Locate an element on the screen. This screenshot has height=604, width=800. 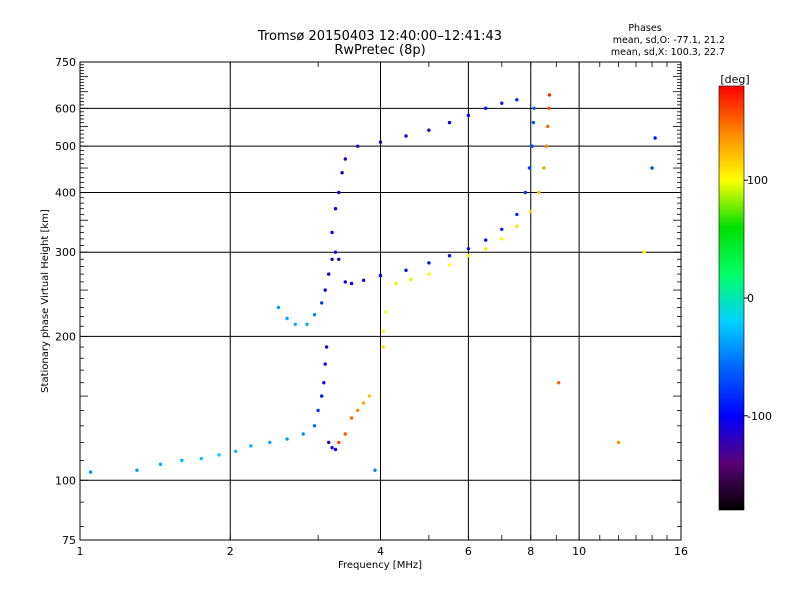
y-tick-label: 600 is located at coordinates (65, 108).